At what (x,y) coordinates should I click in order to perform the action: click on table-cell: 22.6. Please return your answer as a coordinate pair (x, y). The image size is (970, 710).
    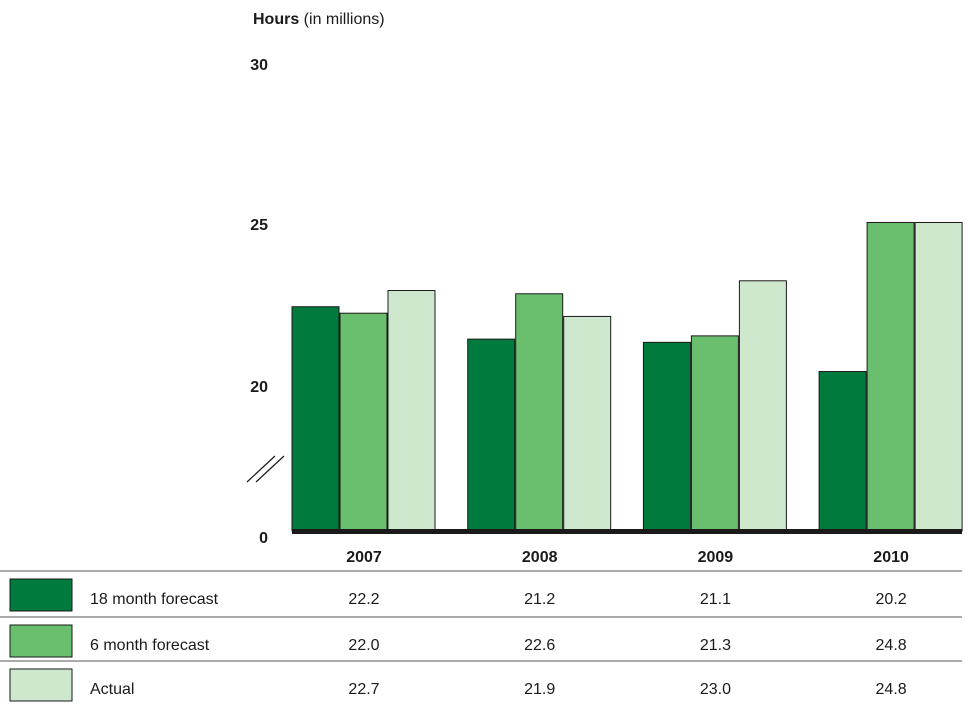
    Looking at the image, I should click on (539, 645).